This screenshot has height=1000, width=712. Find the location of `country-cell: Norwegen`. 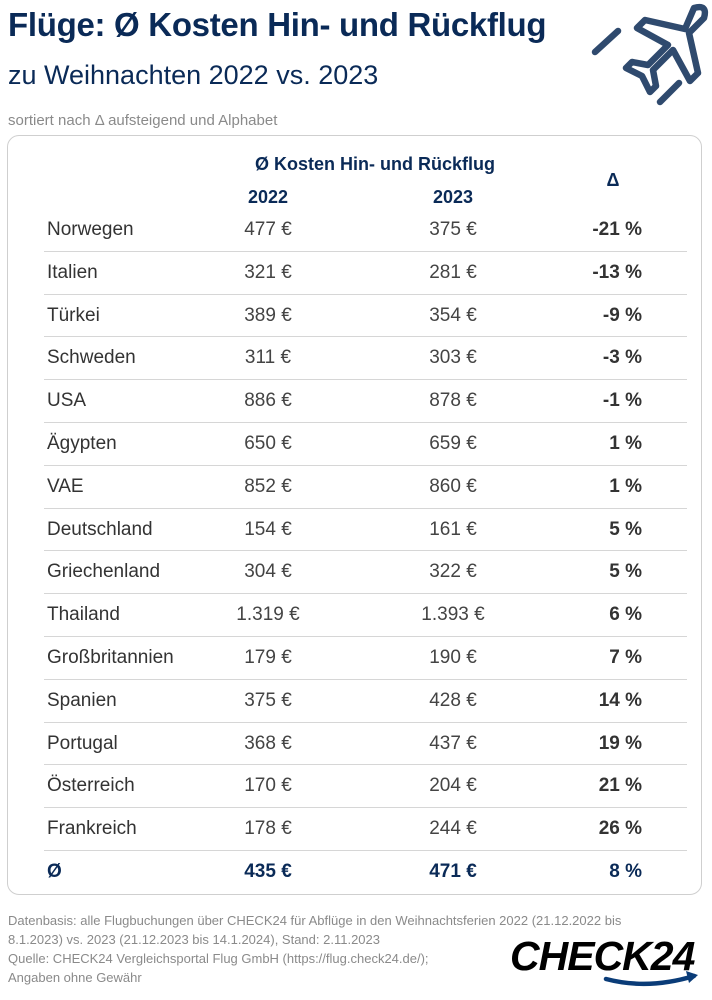

country-cell: Norwegen is located at coordinates (90, 229).